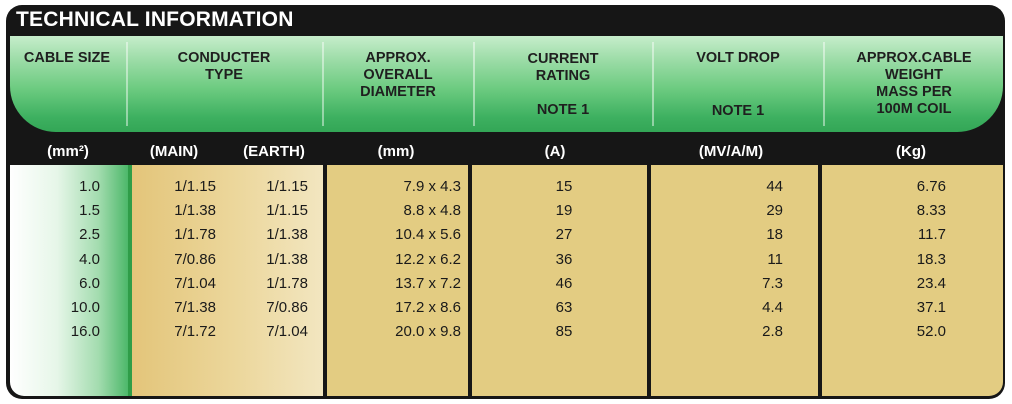  Describe the element at coordinates (931, 259) in the screenshot. I see `cell-weight: 18.3` at that location.